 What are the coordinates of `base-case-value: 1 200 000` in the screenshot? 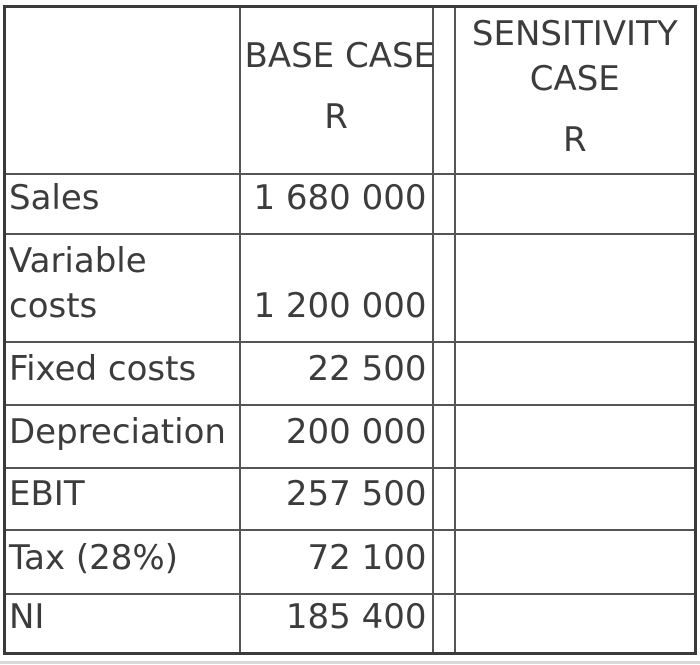 It's located at (336, 287).